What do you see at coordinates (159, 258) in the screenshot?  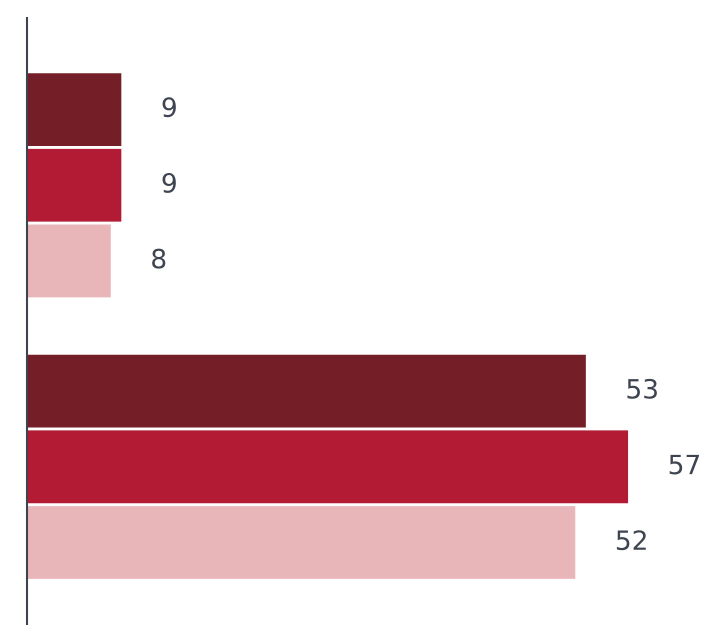 I see `data-label: 8` at bounding box center [159, 258].